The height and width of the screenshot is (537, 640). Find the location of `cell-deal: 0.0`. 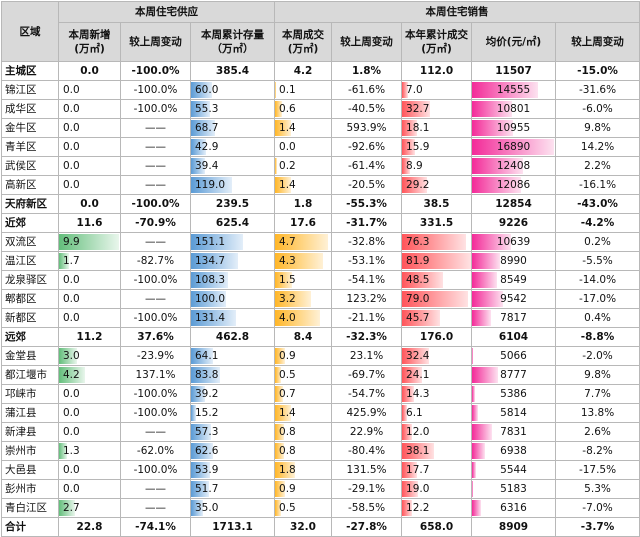

cell-deal: 0.0 is located at coordinates (303, 147).